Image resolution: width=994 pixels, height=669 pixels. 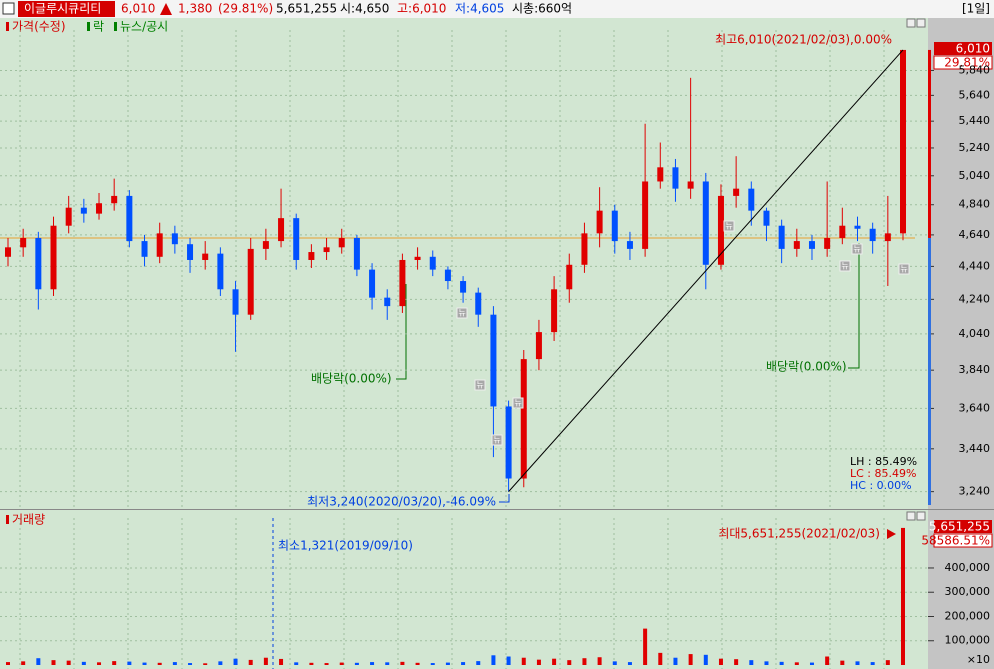 I want to click on checkbox, so click(x=8, y=8).